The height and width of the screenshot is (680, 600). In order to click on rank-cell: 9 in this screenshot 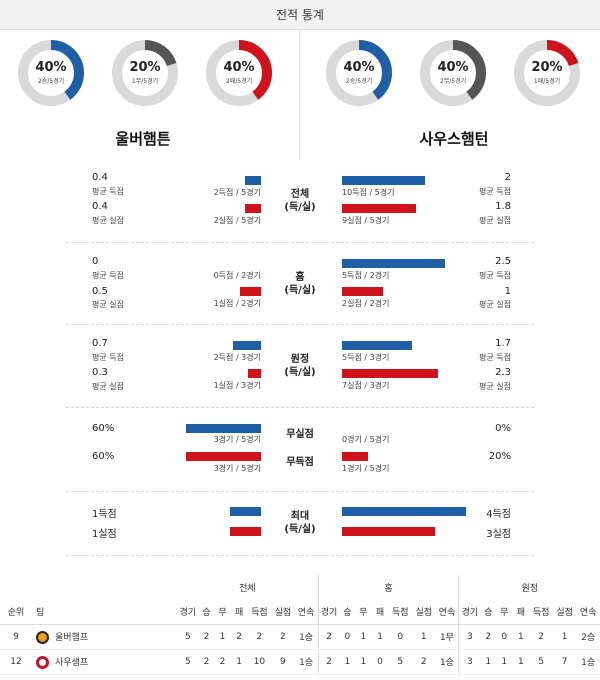, I will do `click(16, 637)`.